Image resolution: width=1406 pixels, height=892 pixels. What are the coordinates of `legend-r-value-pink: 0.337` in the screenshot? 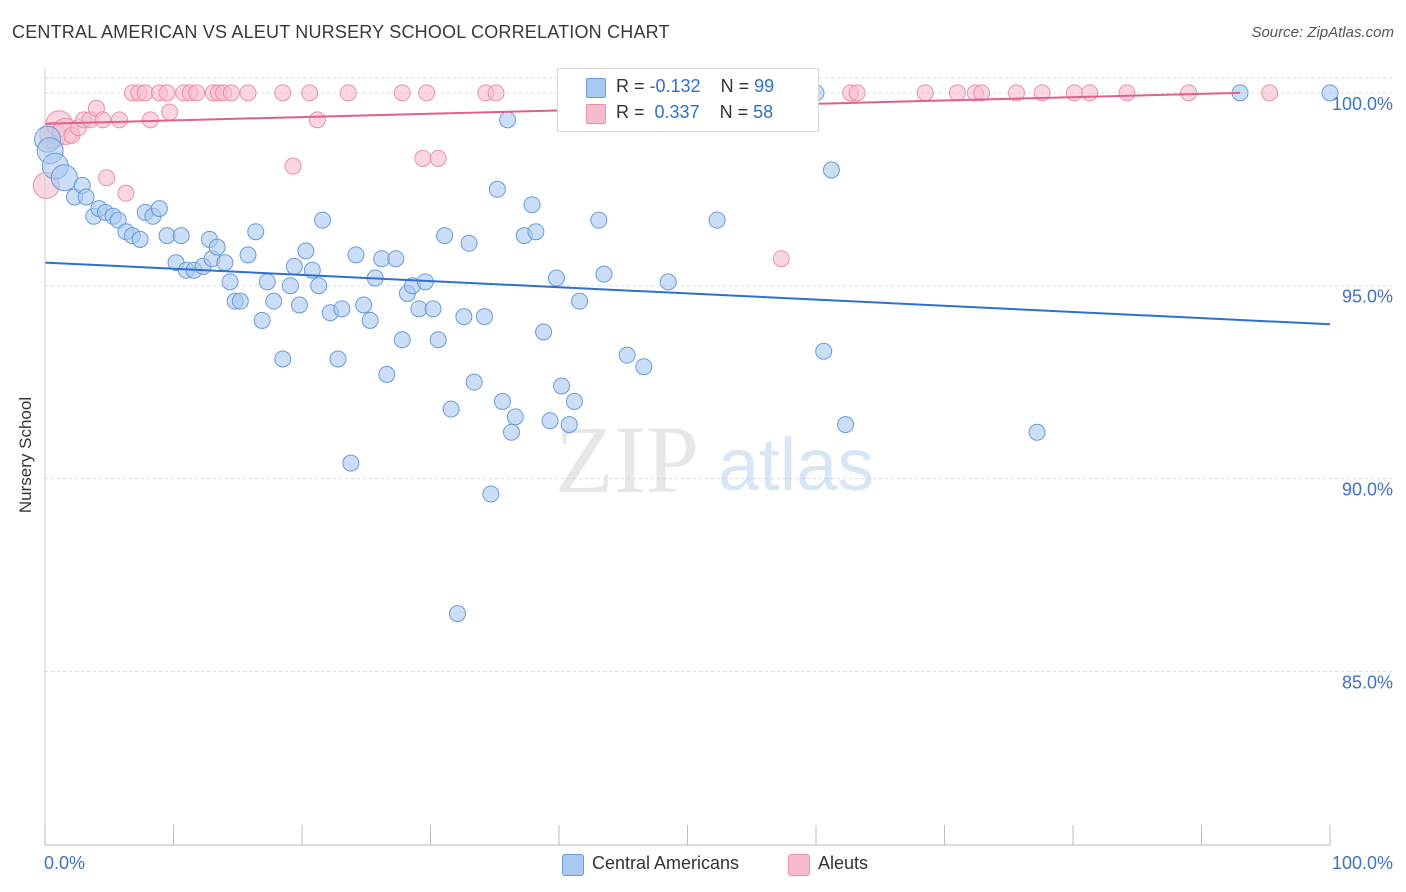 It's located at (677, 112).